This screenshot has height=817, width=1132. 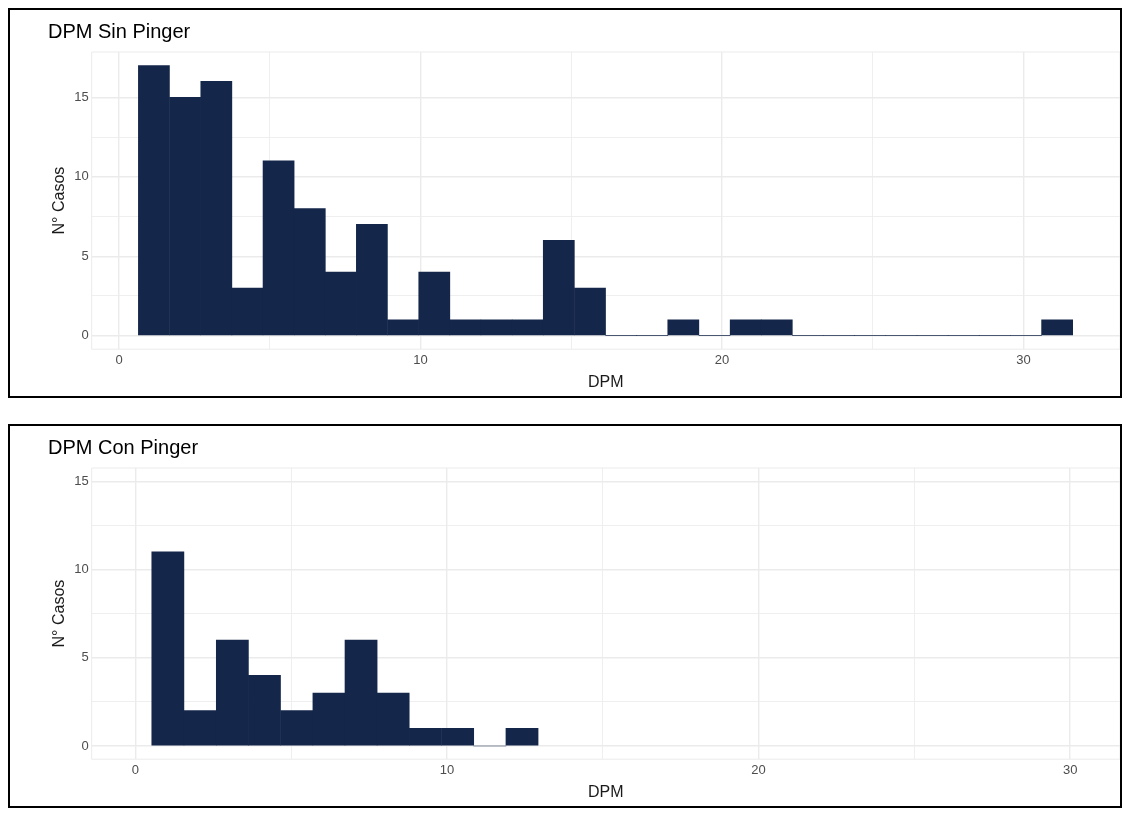 What do you see at coordinates (123, 446) in the screenshot?
I see `chart-title: DPM Con Pinger` at bounding box center [123, 446].